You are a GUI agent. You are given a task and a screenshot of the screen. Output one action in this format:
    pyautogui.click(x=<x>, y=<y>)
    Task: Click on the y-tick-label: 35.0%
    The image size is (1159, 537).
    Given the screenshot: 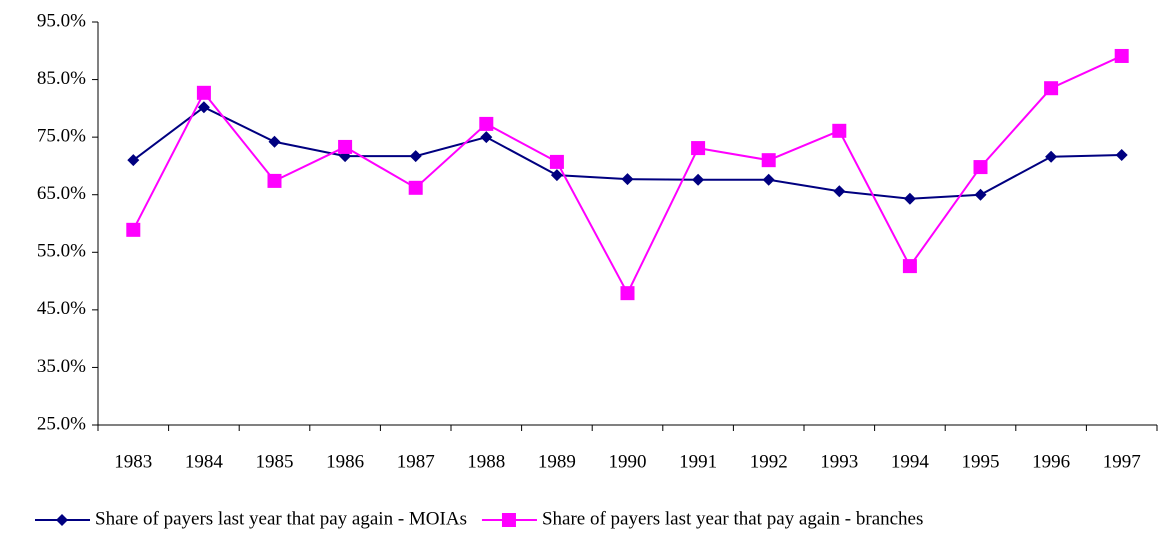 What is the action you would take?
    pyautogui.click(x=61, y=366)
    